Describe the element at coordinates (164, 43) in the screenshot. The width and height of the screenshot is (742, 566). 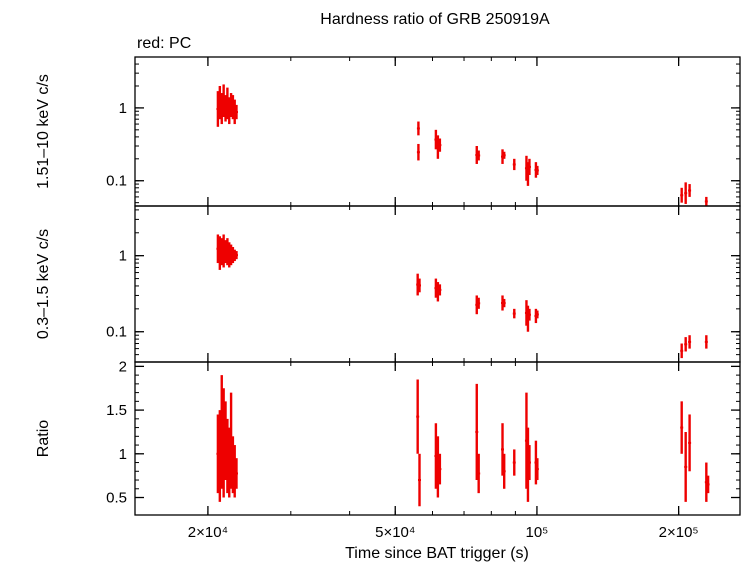
I see `chart-subtitle: red: PC` at that location.